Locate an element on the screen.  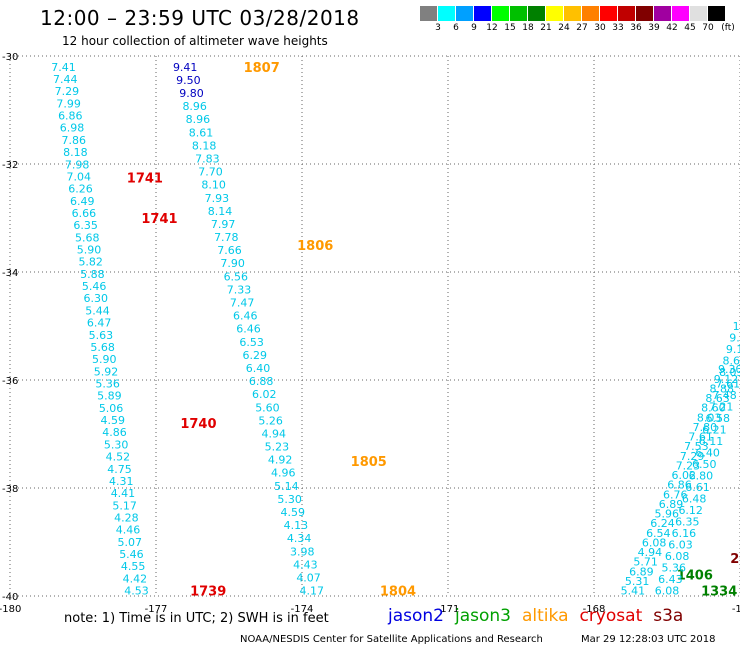
longitude-tick-label: -180 is located at coordinates (10, 609).